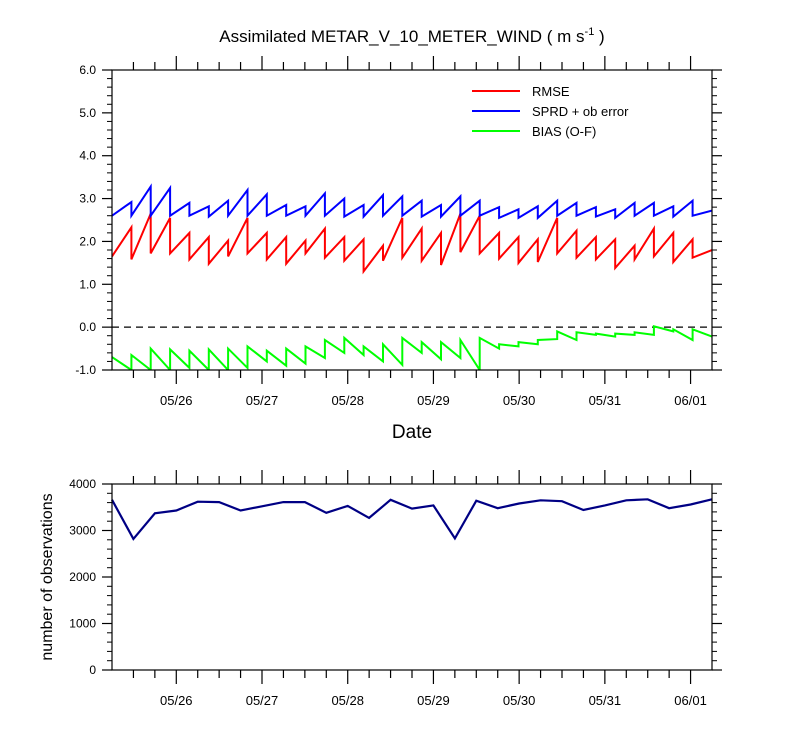 The height and width of the screenshot is (755, 800). What do you see at coordinates (599, 36) in the screenshot?
I see `chart-title-end: )` at bounding box center [599, 36].